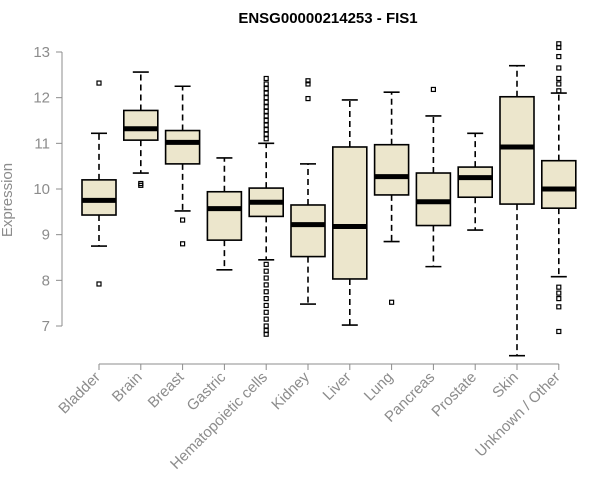 The height and width of the screenshot is (500, 600). Describe the element at coordinates (266, 206) in the screenshot. I see `box-hematopoietic-cells` at that location.